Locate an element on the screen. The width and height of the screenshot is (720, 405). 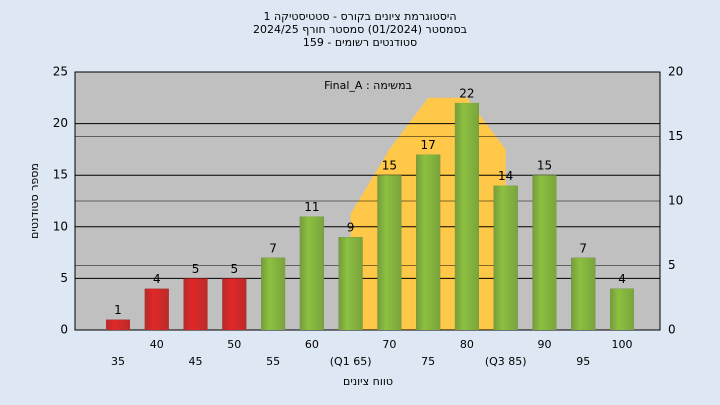
annotation: במשימה : Final_A is located at coordinates (368, 85).